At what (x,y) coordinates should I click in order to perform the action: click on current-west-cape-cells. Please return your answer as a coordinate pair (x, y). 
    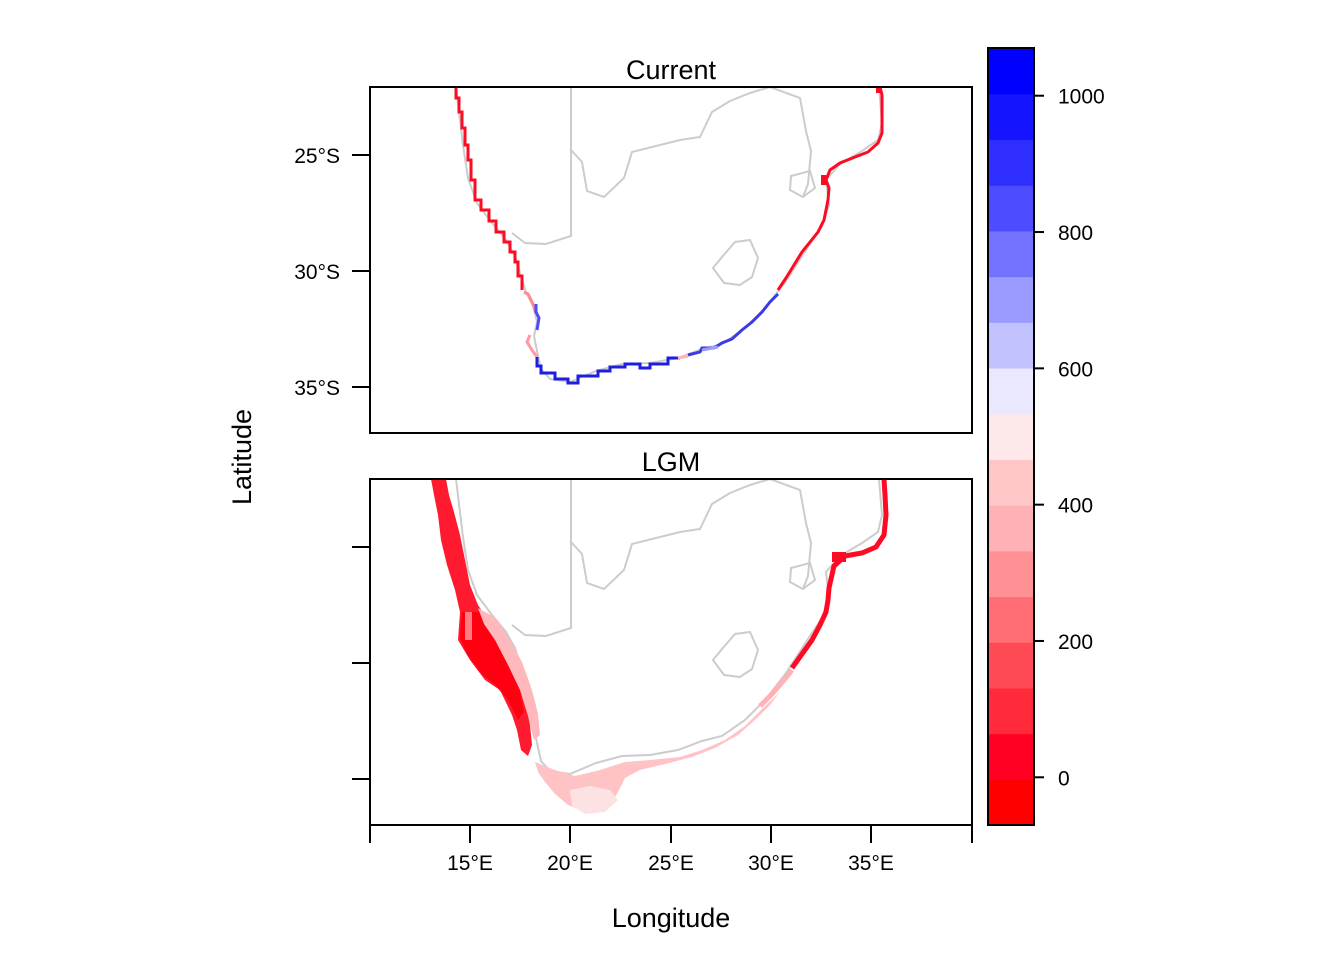
    Looking at the image, I should click on (530, 302).